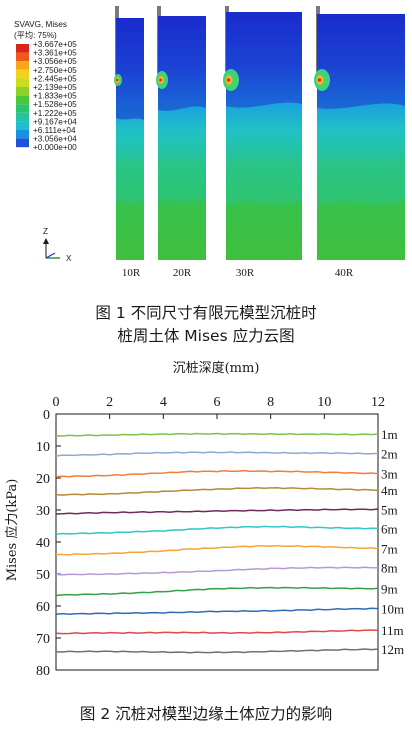 The image size is (412, 732). What do you see at coordinates (181, 133) in the screenshot?
I see `model-20r-contour` at bounding box center [181, 133].